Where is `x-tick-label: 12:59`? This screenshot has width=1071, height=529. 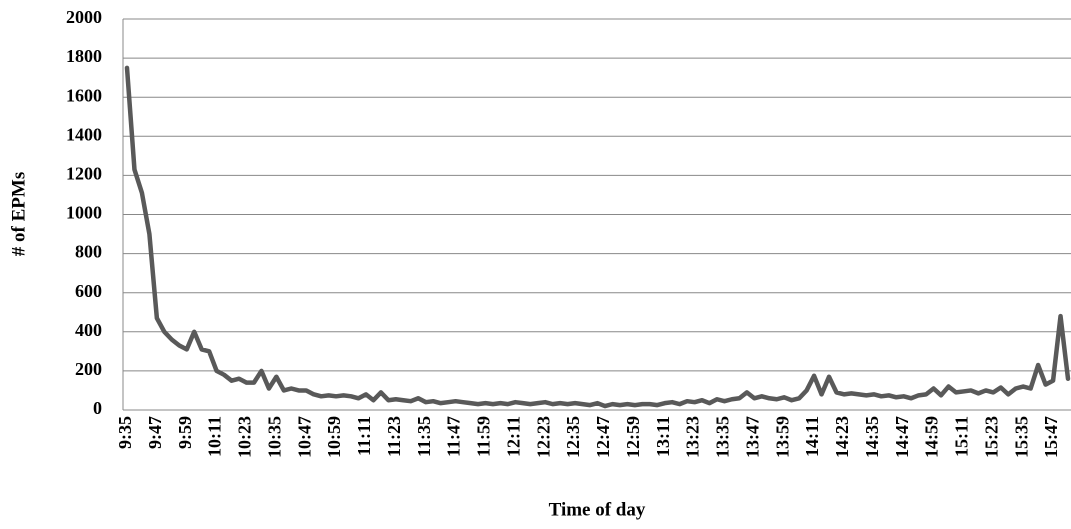 x-tick-label: 12:59 is located at coordinates (633, 437).